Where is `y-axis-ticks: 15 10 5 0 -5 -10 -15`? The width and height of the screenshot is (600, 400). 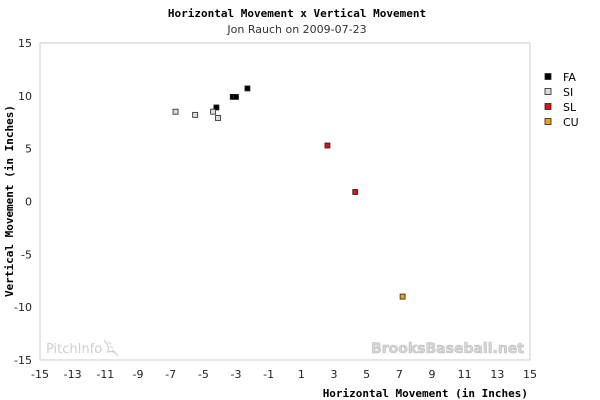
y-axis-ticks: 15 10 5 0 -5 -10 -15 is located at coordinates (23, 202).